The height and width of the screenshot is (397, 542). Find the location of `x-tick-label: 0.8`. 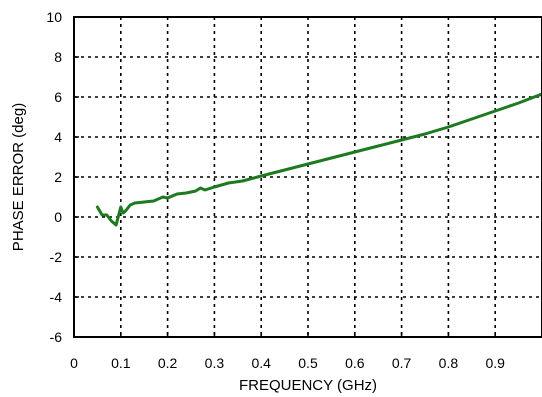

x-tick-label: 0.8 is located at coordinates (449, 363).